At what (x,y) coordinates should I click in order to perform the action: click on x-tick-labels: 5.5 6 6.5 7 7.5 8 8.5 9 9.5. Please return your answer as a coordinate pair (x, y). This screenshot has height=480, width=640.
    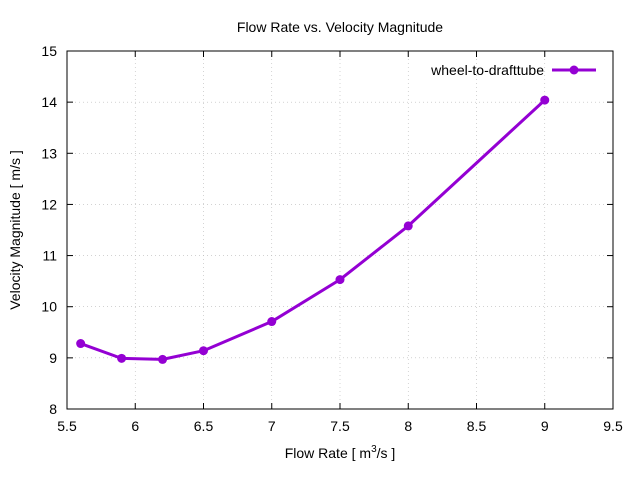
    Looking at the image, I should click on (340, 426).